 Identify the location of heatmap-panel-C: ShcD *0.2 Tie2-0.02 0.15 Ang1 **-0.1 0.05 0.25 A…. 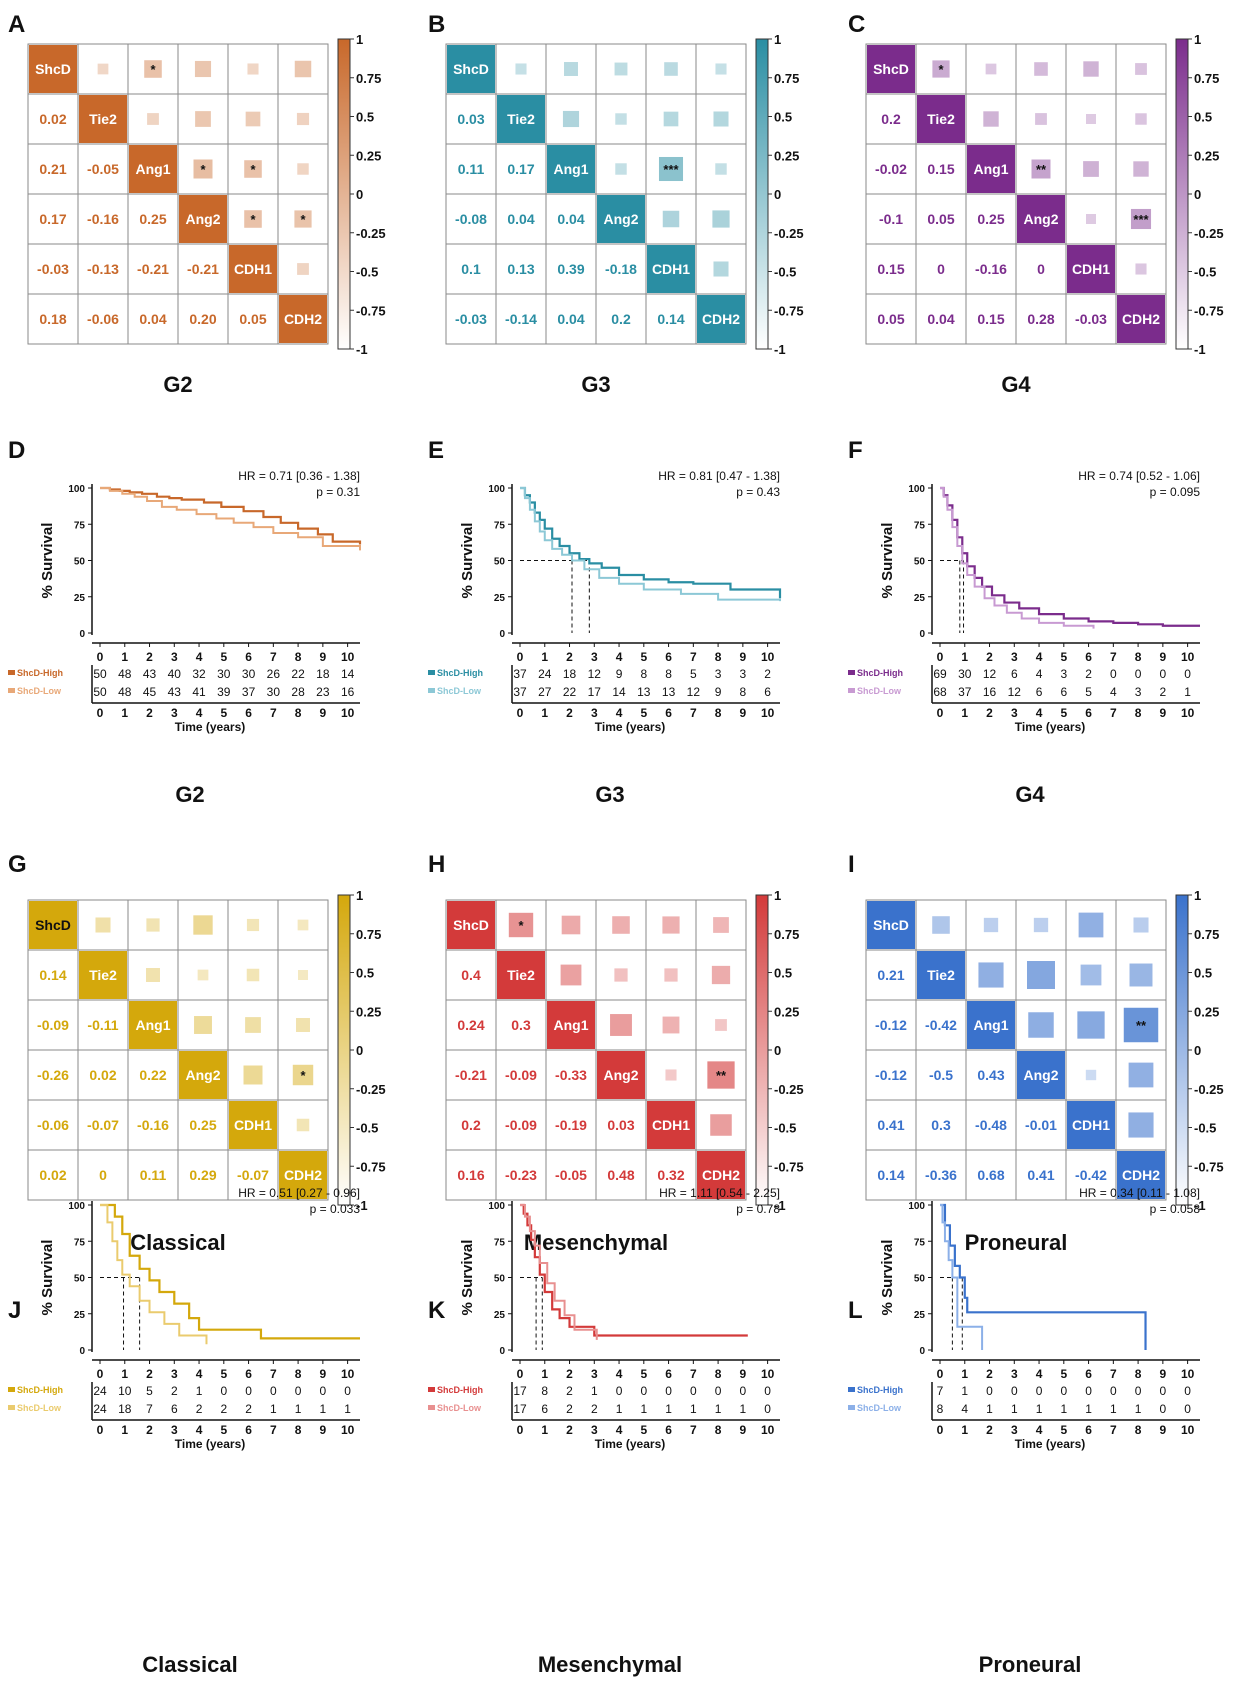
(1045, 214).